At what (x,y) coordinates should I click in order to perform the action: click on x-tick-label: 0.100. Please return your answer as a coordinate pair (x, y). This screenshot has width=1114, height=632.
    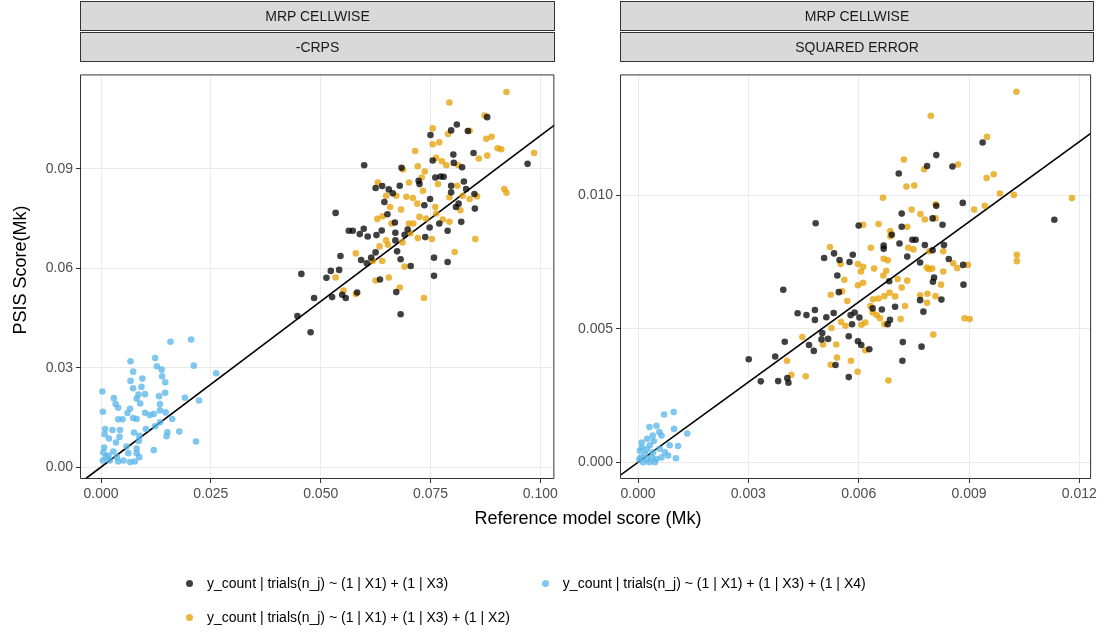
    Looking at the image, I should click on (540, 493).